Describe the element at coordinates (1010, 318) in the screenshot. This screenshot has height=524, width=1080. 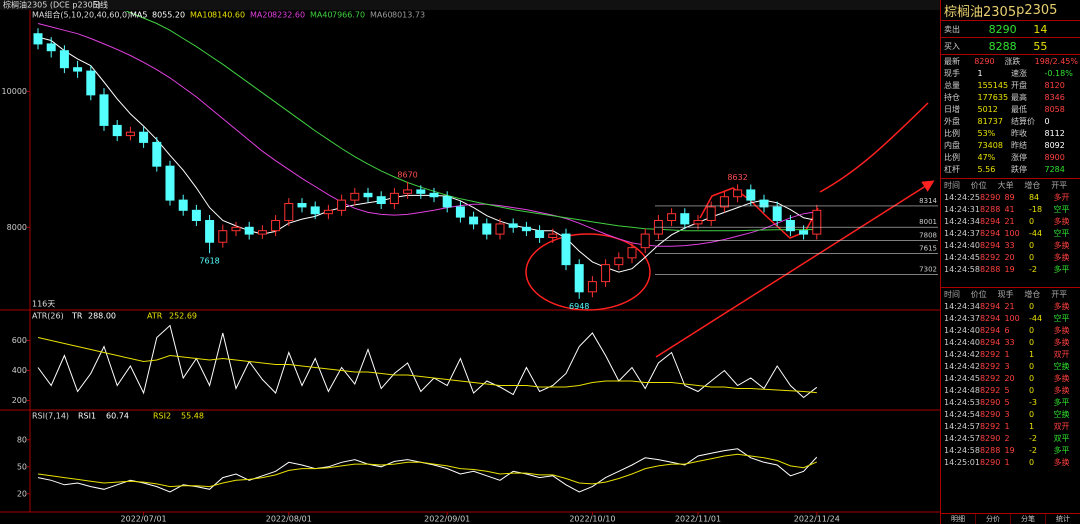
I see `trade-row: 14:24:37 8294 100 -44 空平` at that location.